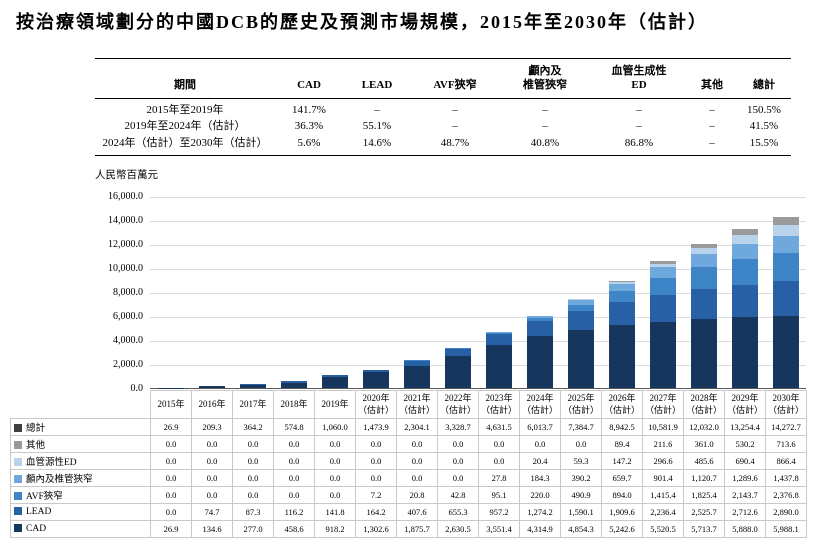 The image size is (830, 554). I want to click on data-value-cell: 14,272.7, so click(786, 427).